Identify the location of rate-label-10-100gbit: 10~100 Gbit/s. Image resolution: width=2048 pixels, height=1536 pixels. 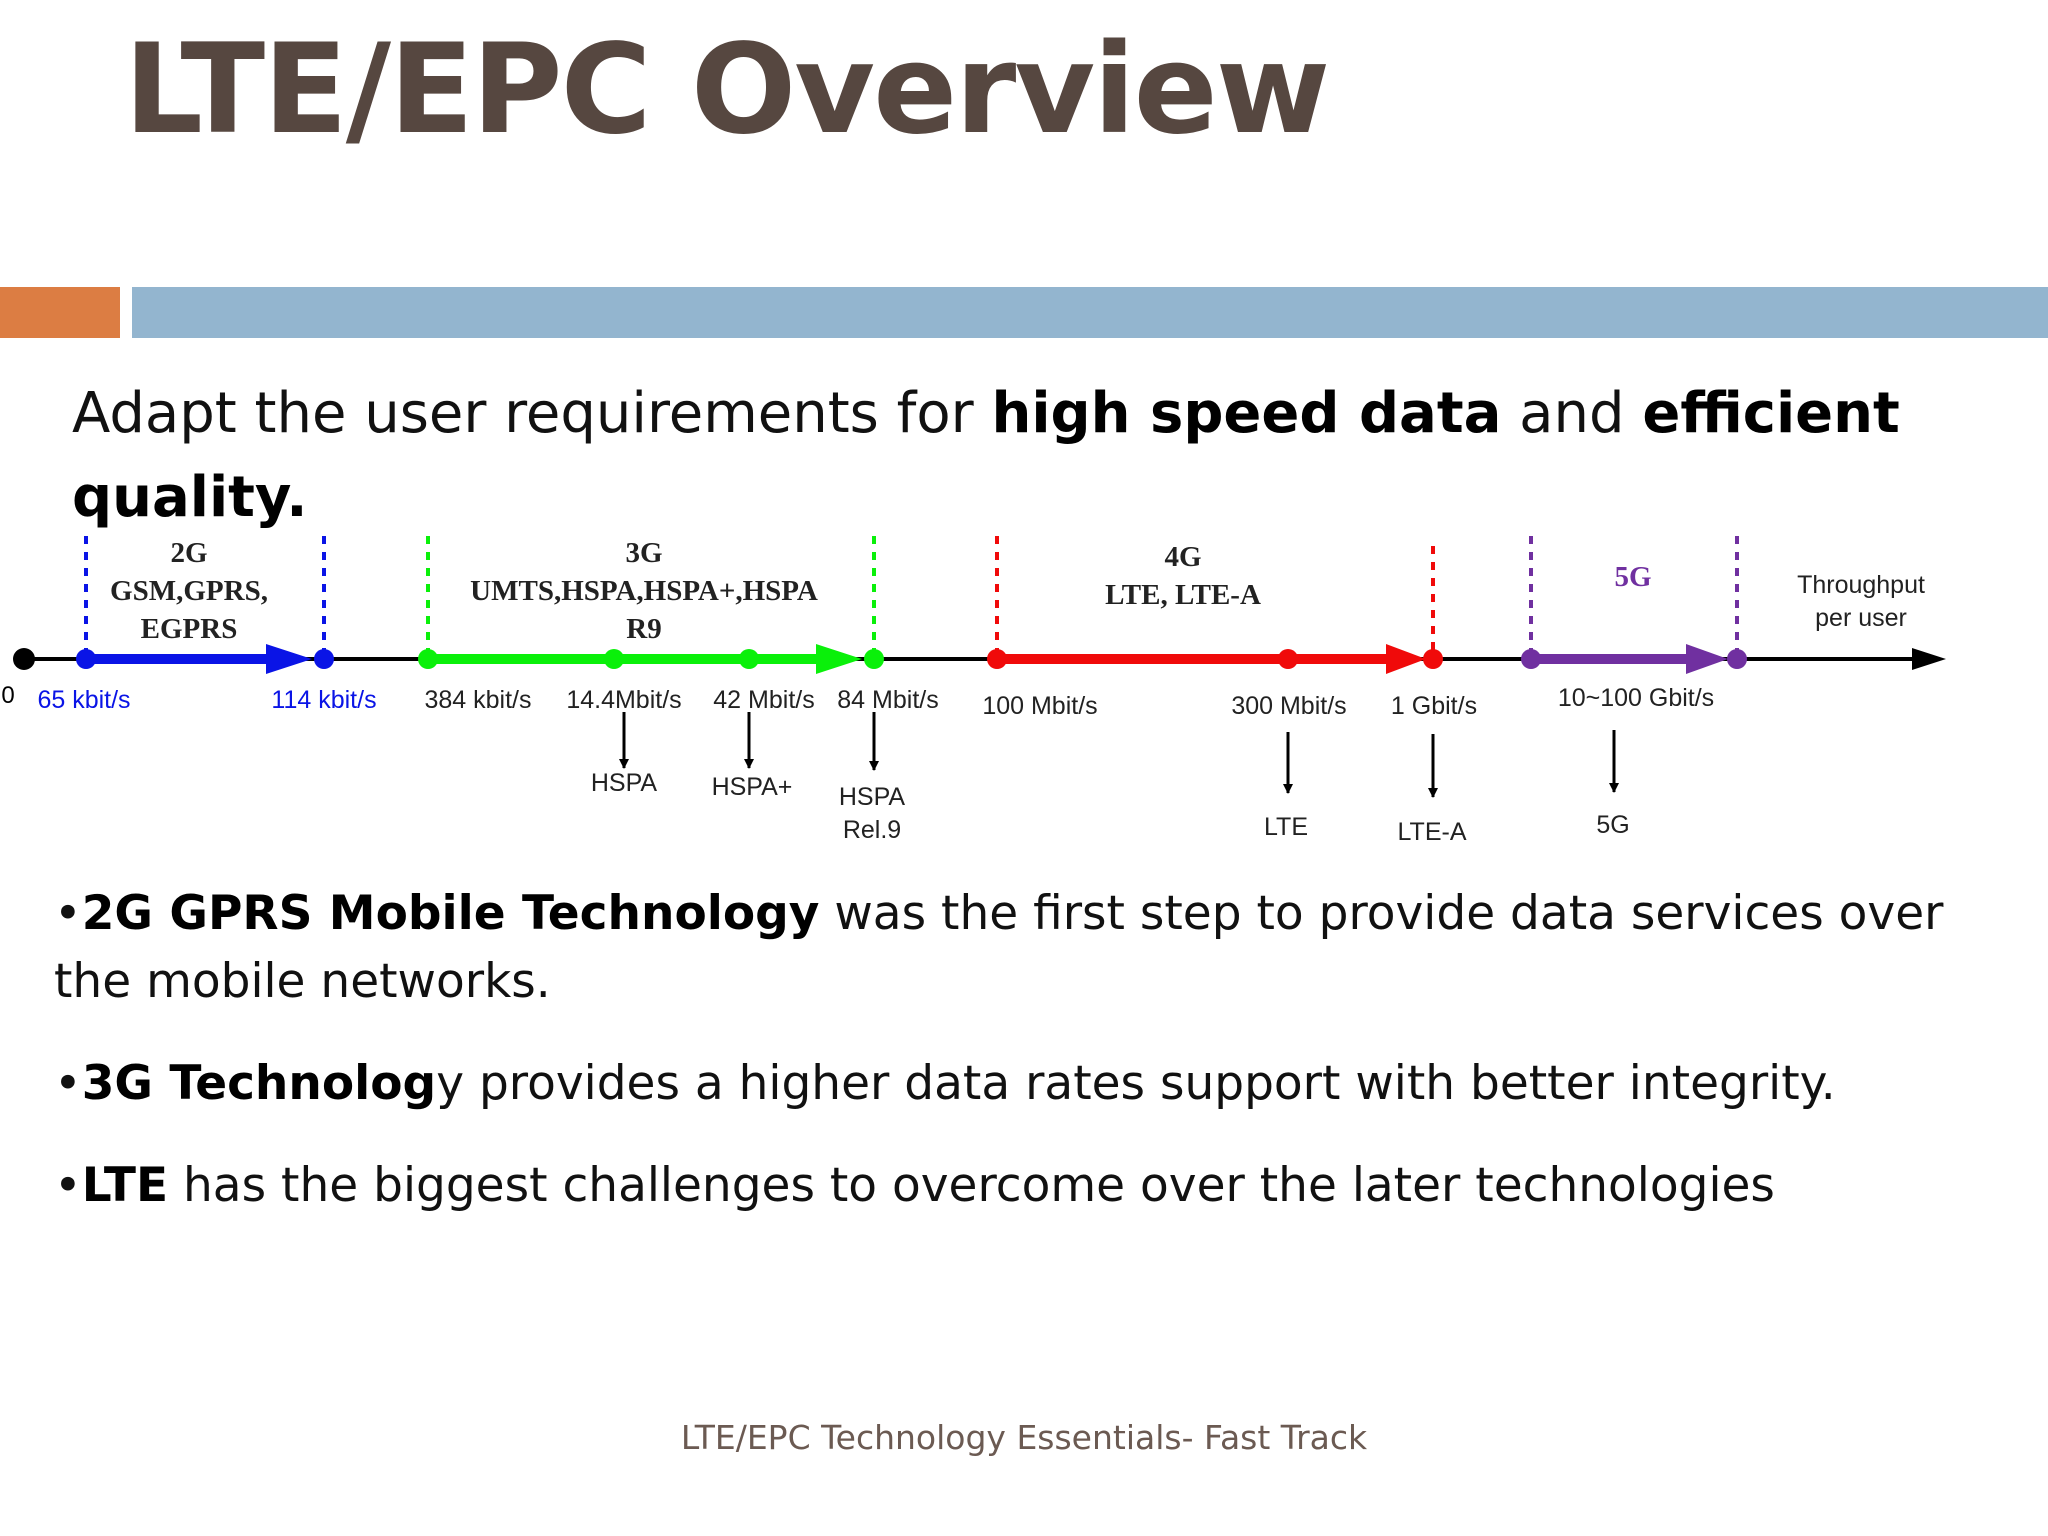
(1636, 698).